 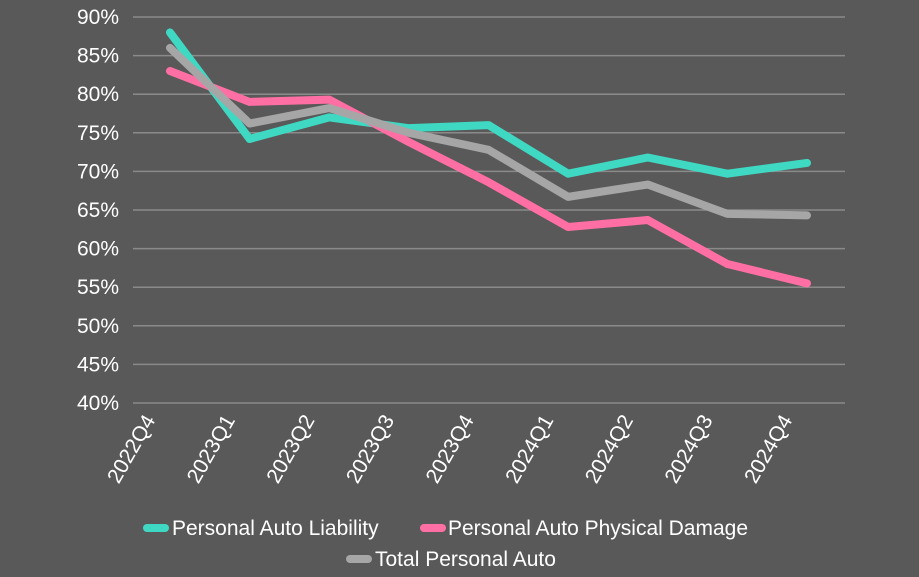 What do you see at coordinates (98, 403) in the screenshot?
I see `y-tick-label: 40%` at bounding box center [98, 403].